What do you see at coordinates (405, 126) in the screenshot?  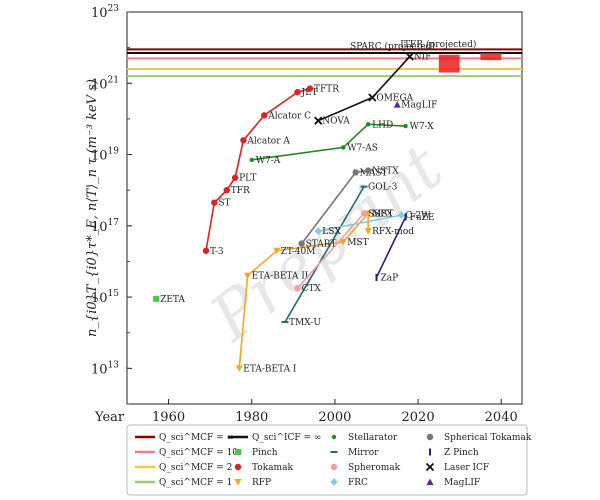 I see `point-w7-x` at bounding box center [405, 126].